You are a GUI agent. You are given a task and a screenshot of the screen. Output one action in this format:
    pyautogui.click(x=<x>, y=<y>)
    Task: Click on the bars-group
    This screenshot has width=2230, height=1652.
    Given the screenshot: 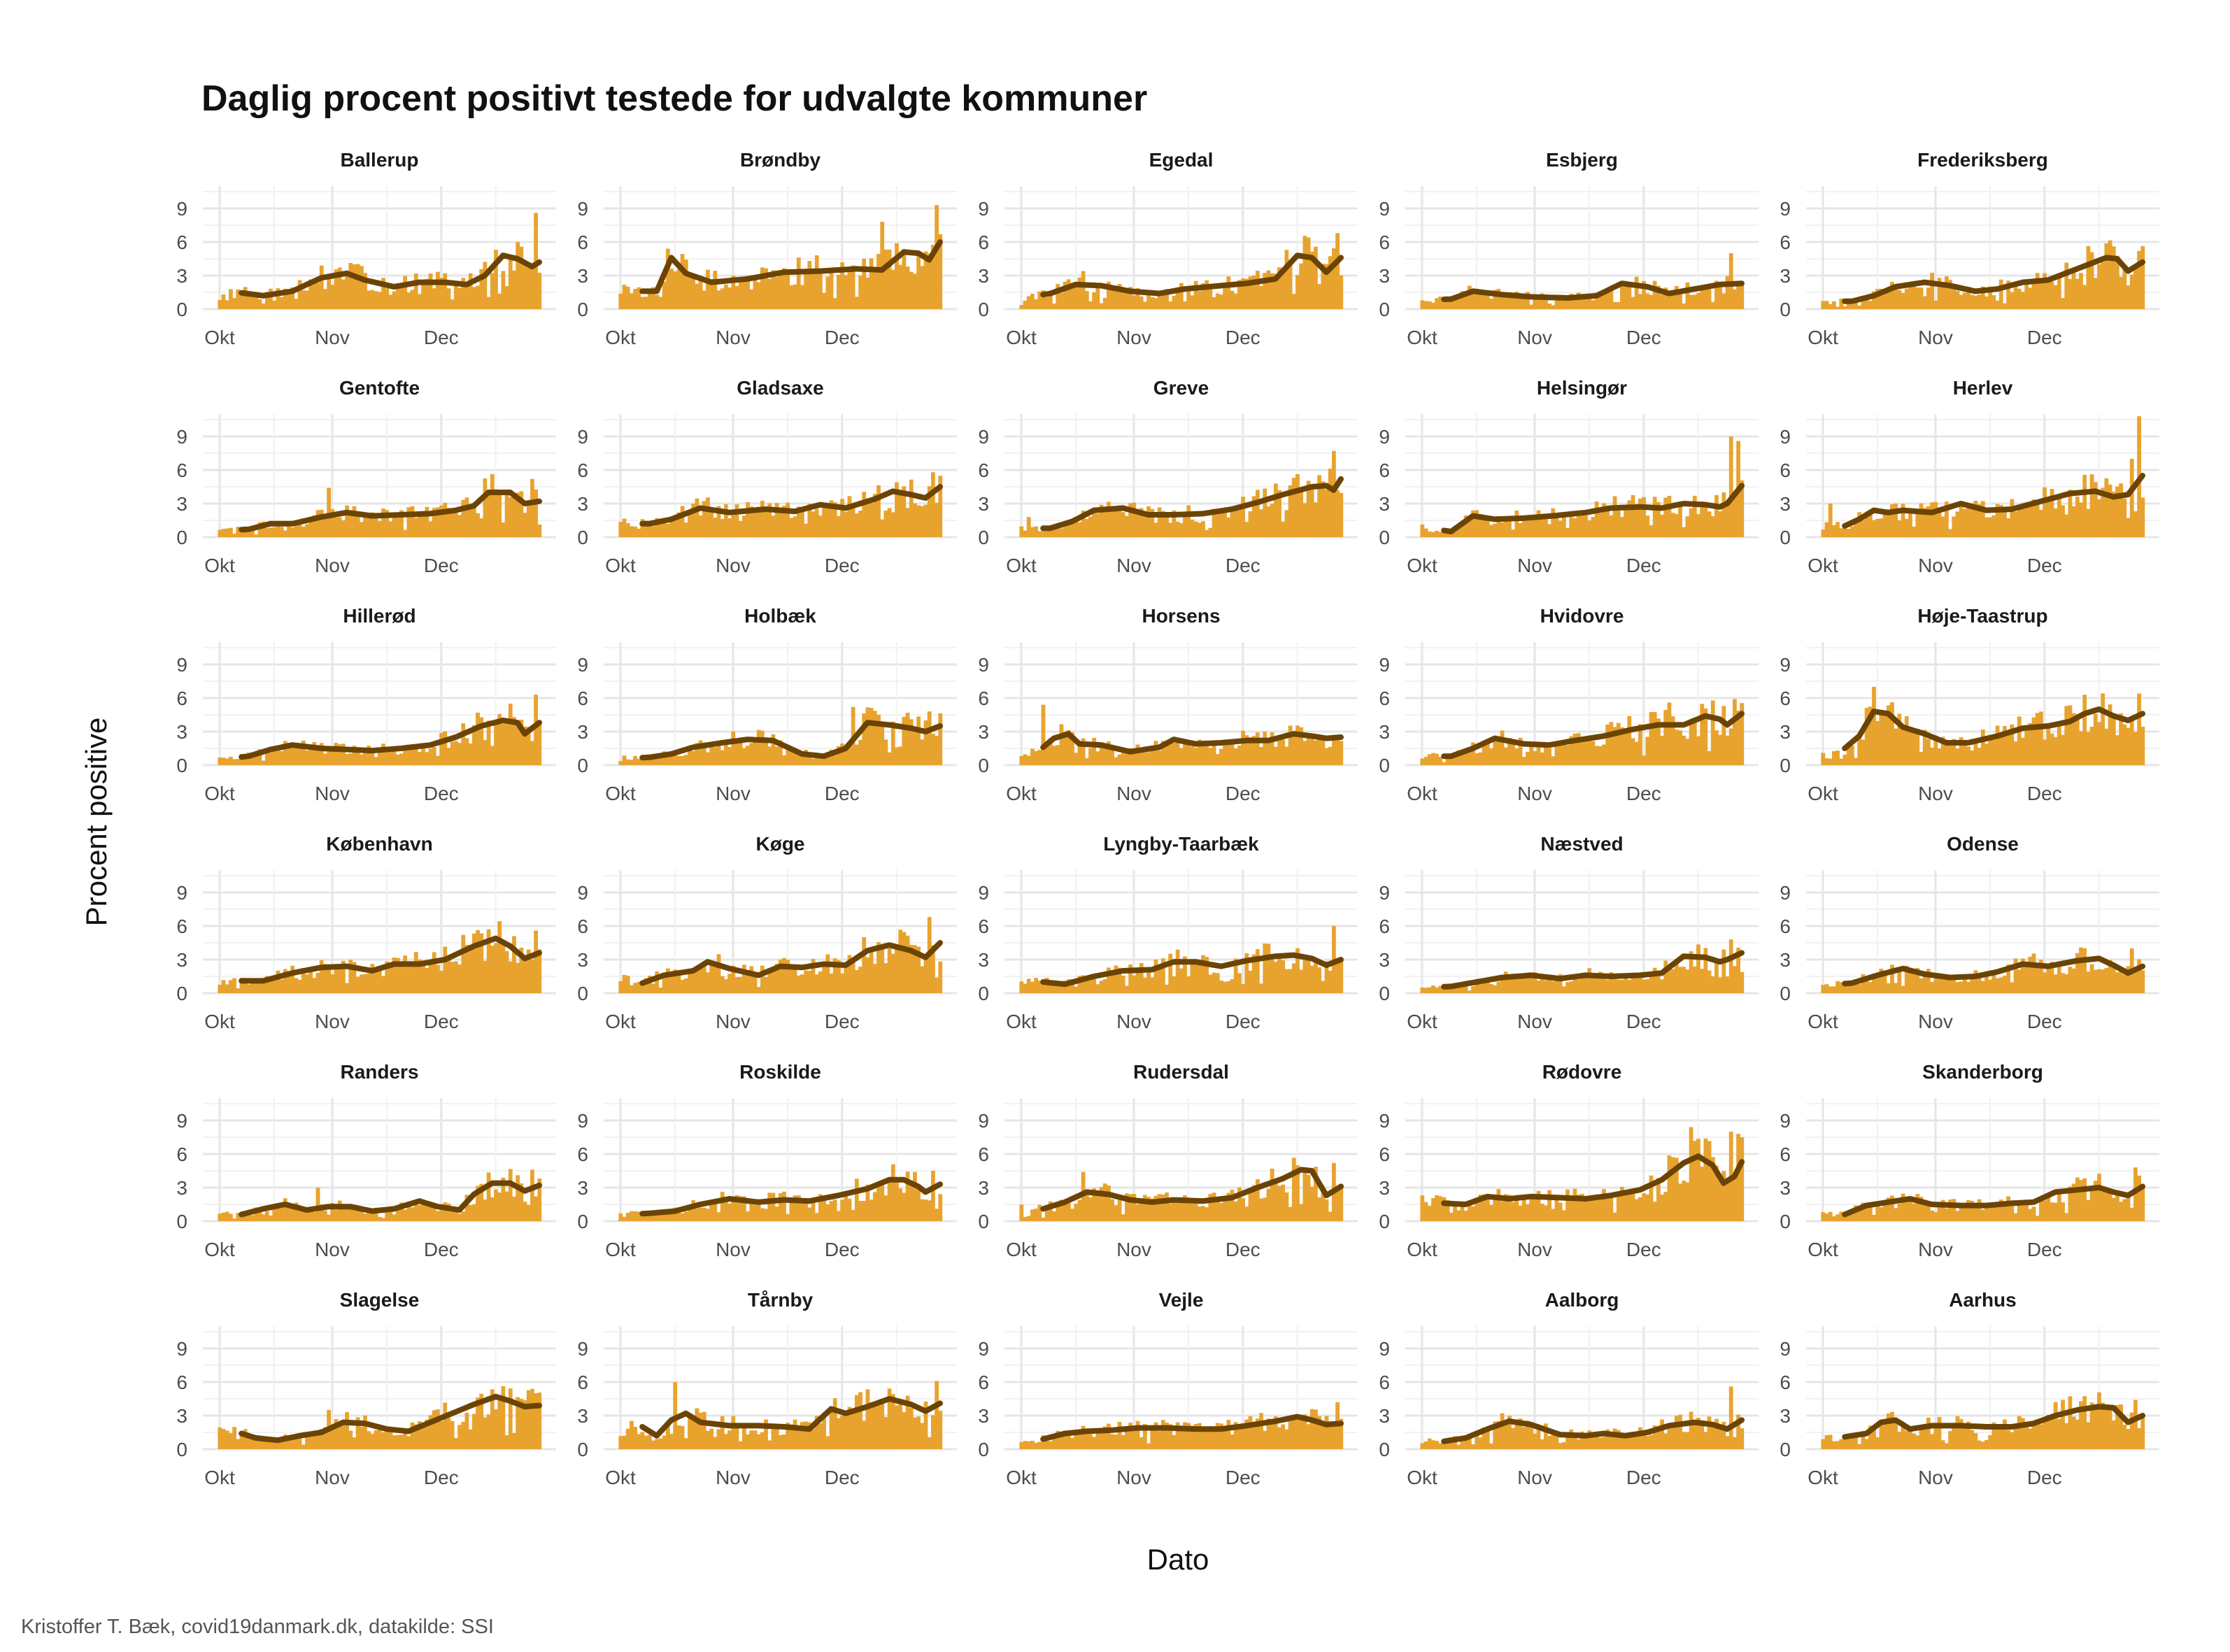 What is the action you would take?
    pyautogui.click(x=380, y=730)
    